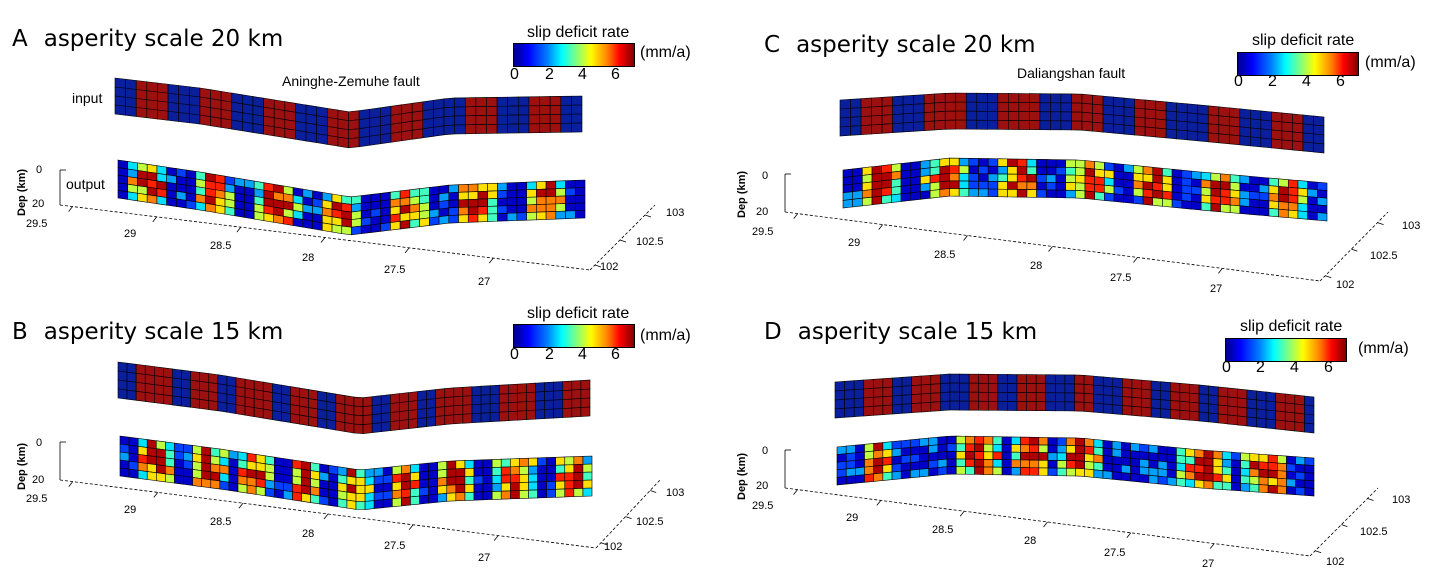 The height and width of the screenshot is (587, 1431). Describe the element at coordinates (1298, 64) in the screenshot. I see `colorbar` at that location.